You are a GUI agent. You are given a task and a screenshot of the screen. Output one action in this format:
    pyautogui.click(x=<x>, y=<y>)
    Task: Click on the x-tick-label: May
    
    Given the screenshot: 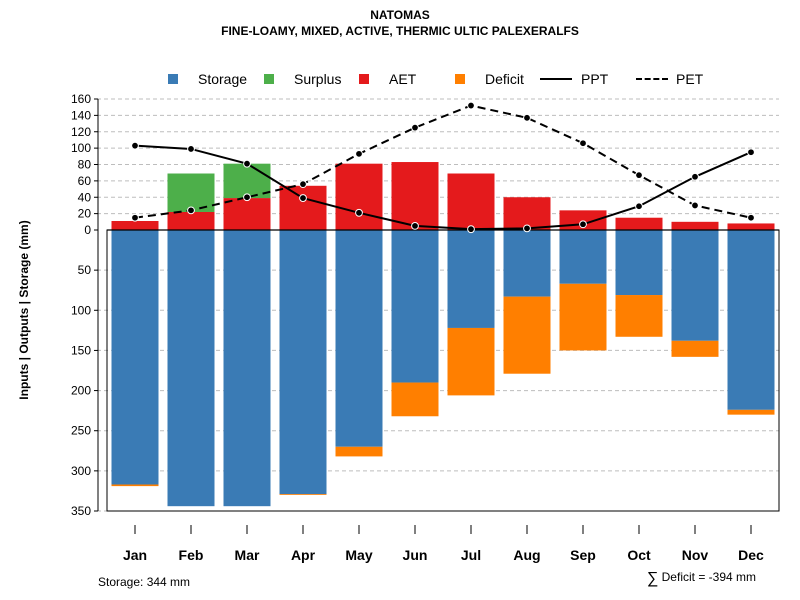 What is the action you would take?
    pyautogui.click(x=358, y=555)
    